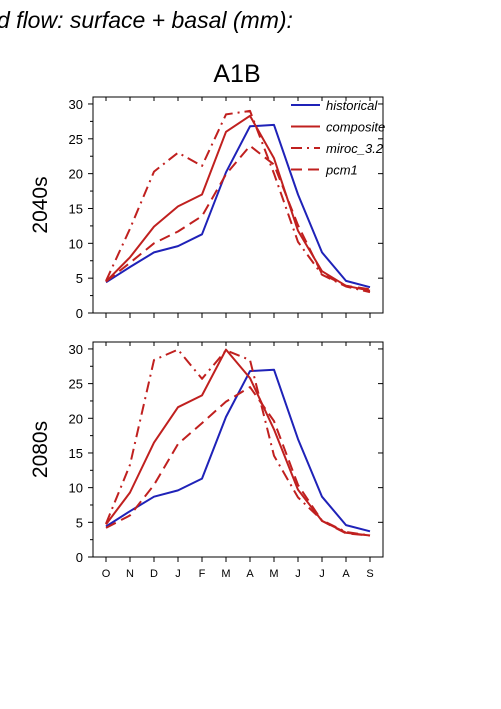 The image size is (501, 709). Describe the element at coordinates (202, 574) in the screenshot. I see `x-tick-label: F` at that location.